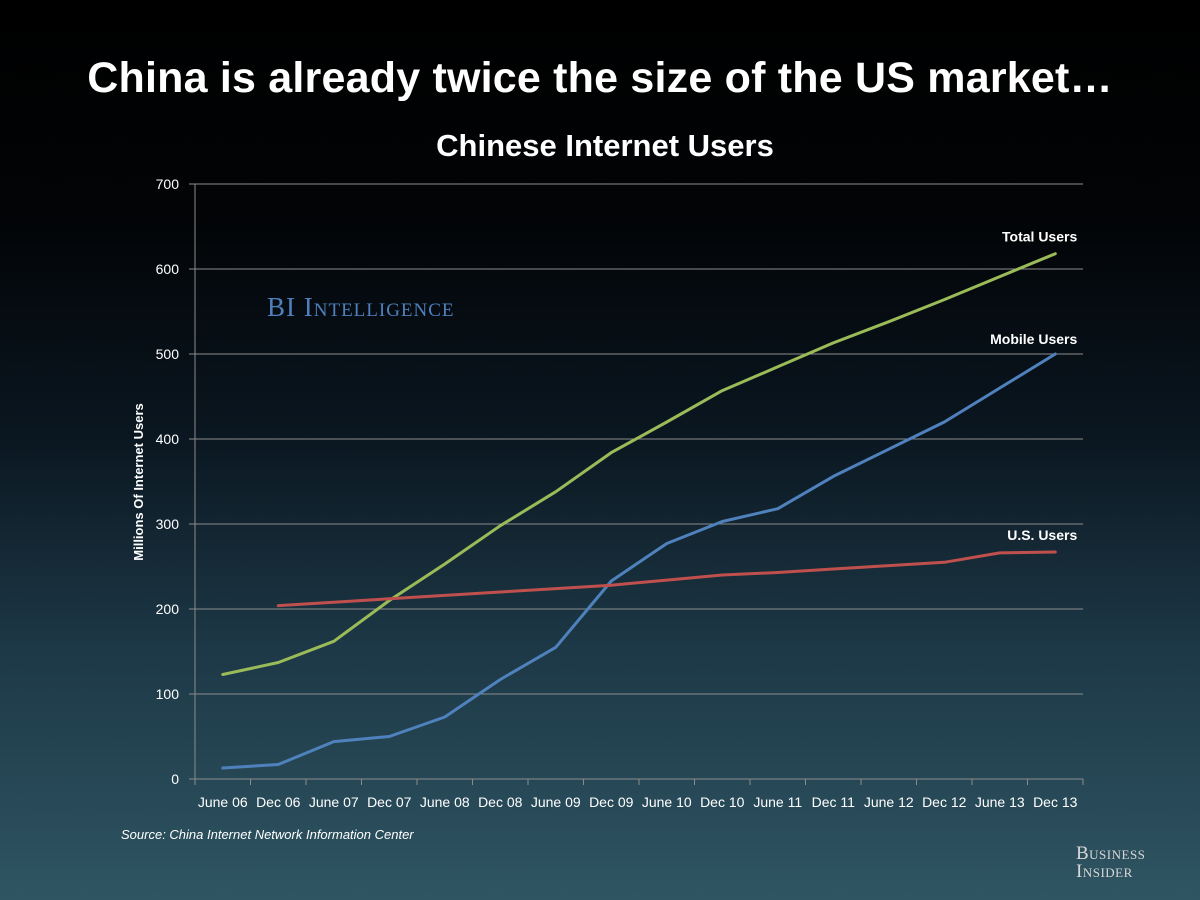 Image resolution: width=1200 pixels, height=900 pixels. I want to click on x-tick-label: June 09, so click(556, 802).